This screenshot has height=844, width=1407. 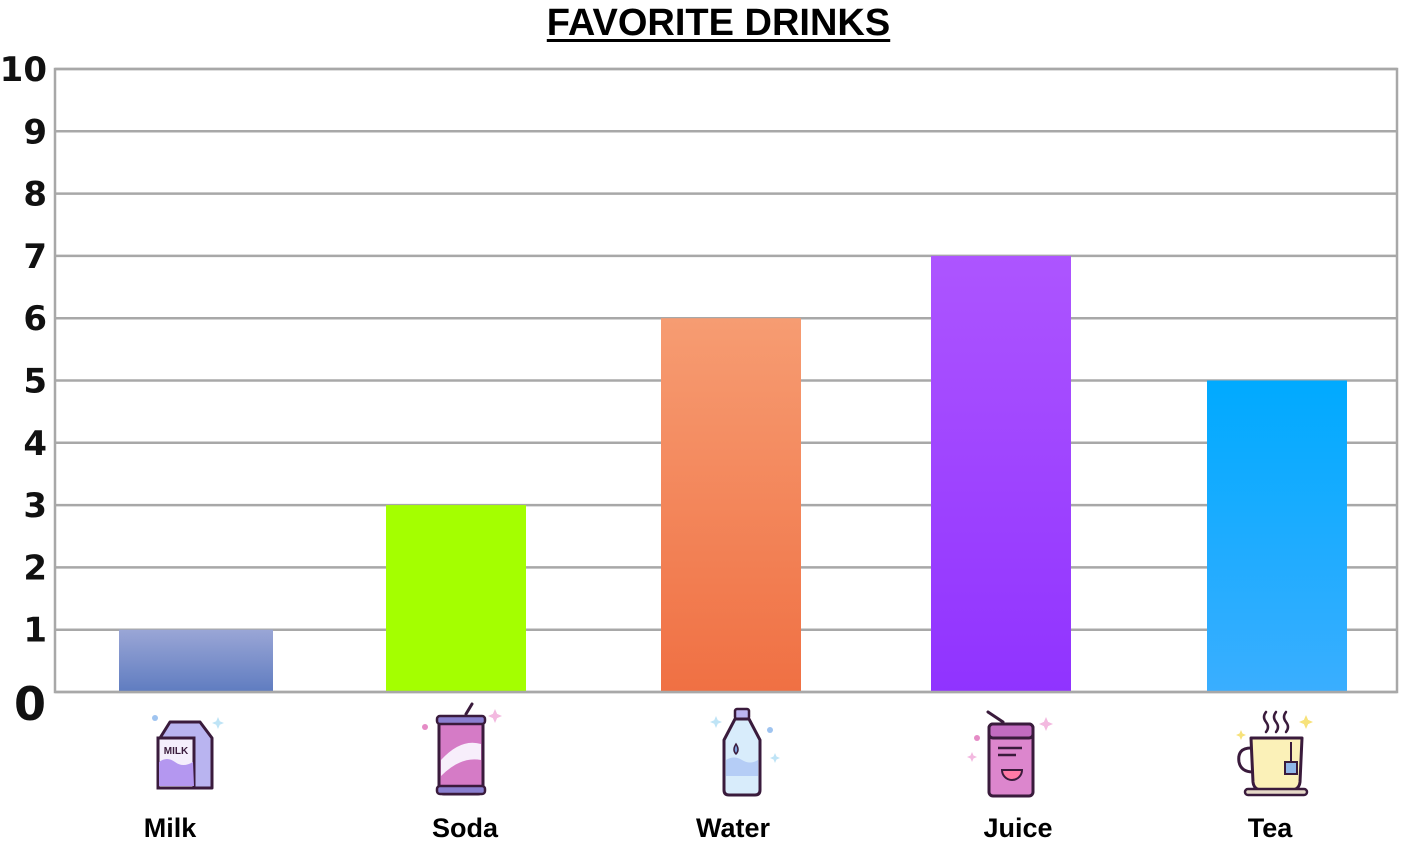 What do you see at coordinates (196, 660) in the screenshot?
I see `bar-milk` at bounding box center [196, 660].